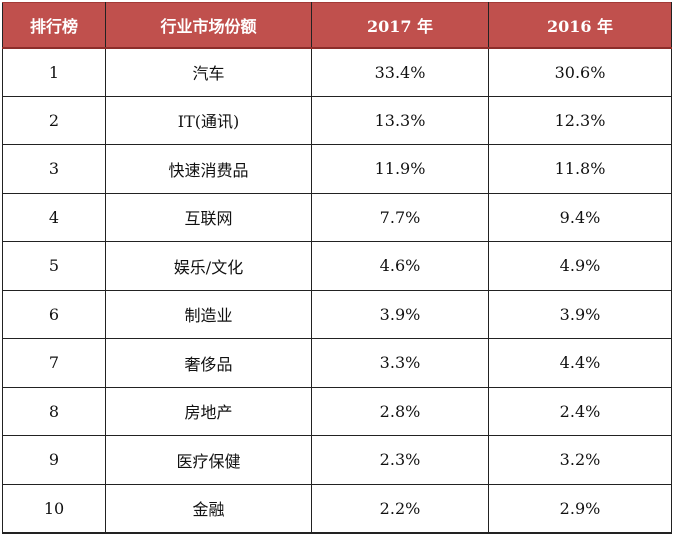 The width and height of the screenshot is (673, 534). What do you see at coordinates (208, 460) in the screenshot?
I see `cell-industry: 医疗保健` at bounding box center [208, 460].